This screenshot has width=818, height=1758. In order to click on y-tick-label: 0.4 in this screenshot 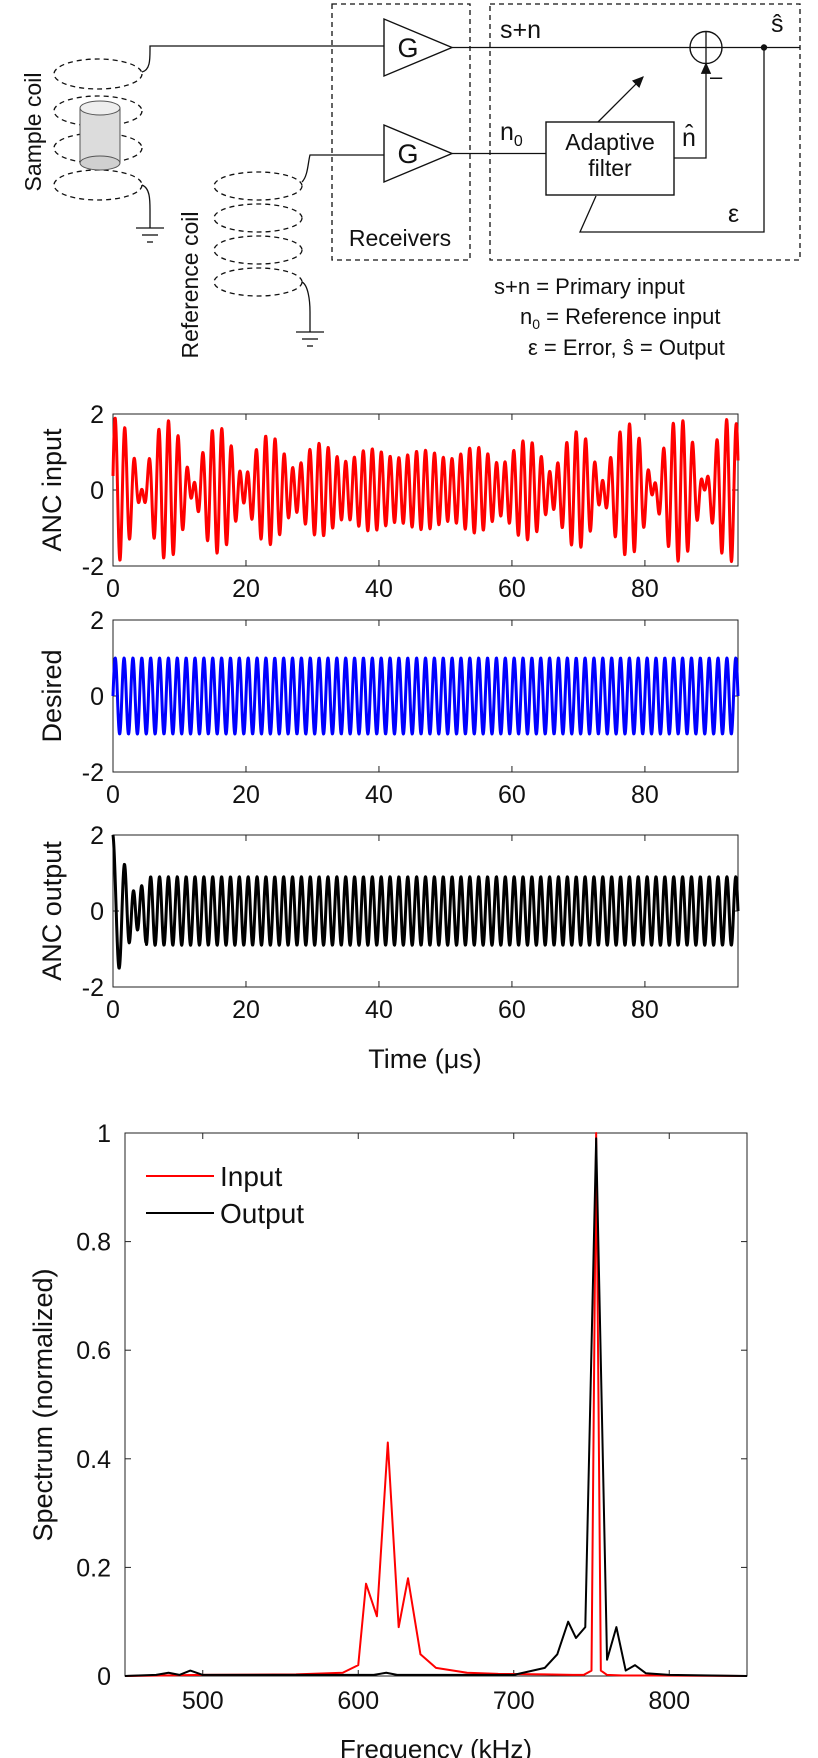, I will do `click(93, 1460)`.